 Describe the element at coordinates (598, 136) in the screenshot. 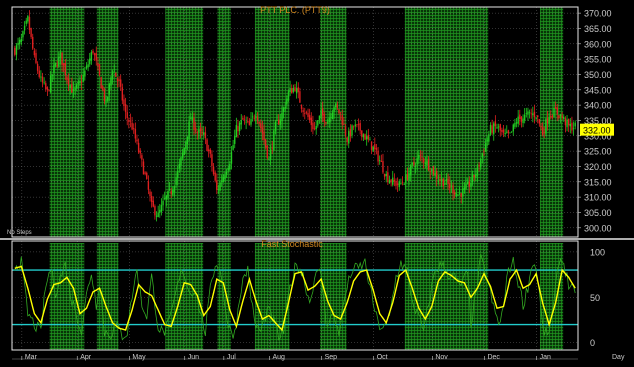

I see `price-tick-label-6: 330.00` at that location.